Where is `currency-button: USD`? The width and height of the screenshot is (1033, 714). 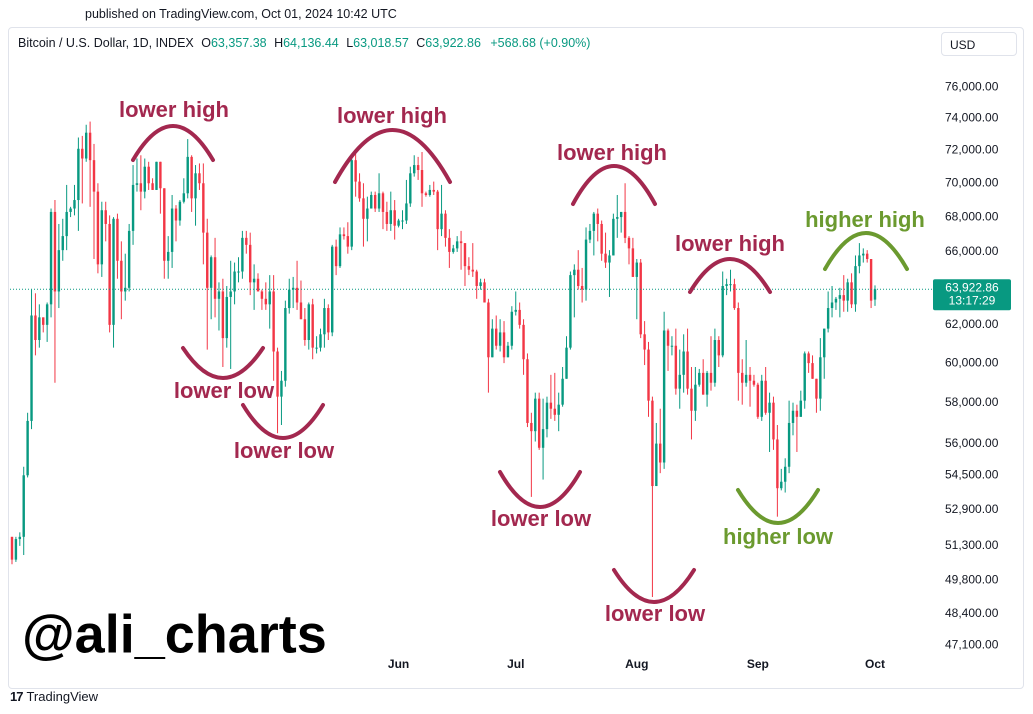
currency-button: USD is located at coordinates (979, 44).